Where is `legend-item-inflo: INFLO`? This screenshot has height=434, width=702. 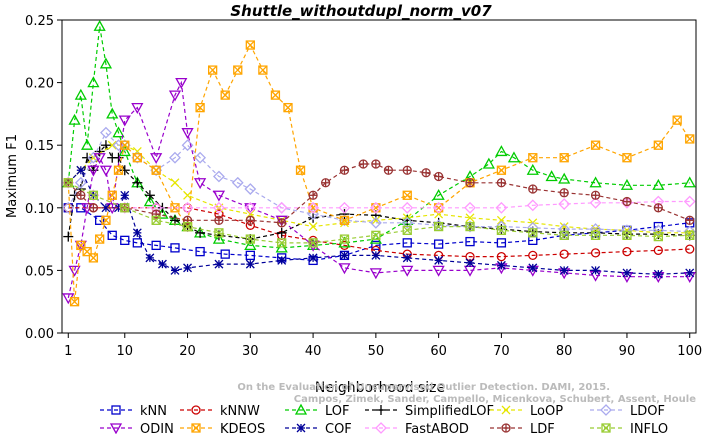 legend-item-inflo: INFLO is located at coordinates (629, 428).